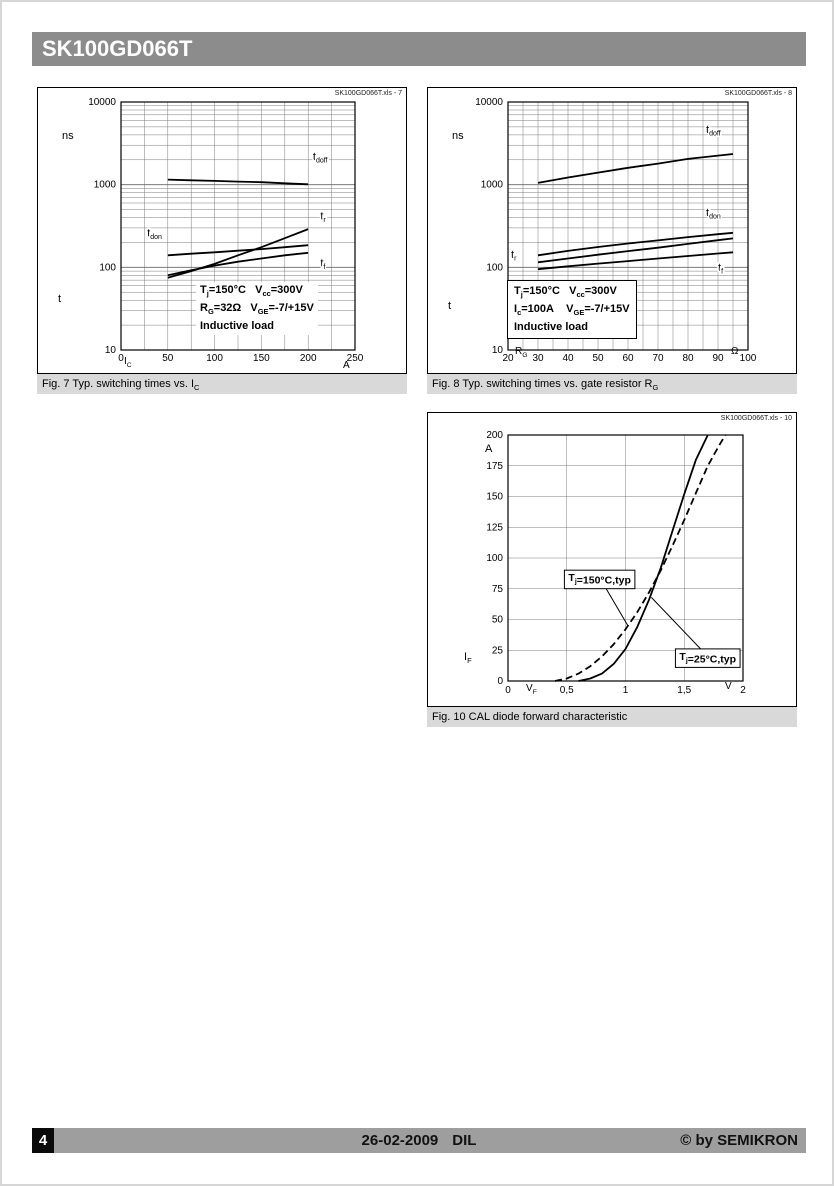 The image size is (834, 1186). What do you see at coordinates (498, 589) in the screenshot?
I see `svg-text: 75` at bounding box center [498, 589].